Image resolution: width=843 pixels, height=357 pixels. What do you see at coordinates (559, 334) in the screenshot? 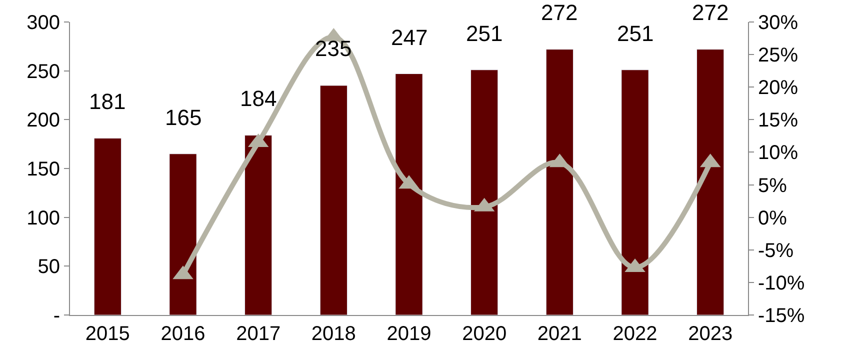
I see `x-tick-label: 2021` at bounding box center [559, 334].